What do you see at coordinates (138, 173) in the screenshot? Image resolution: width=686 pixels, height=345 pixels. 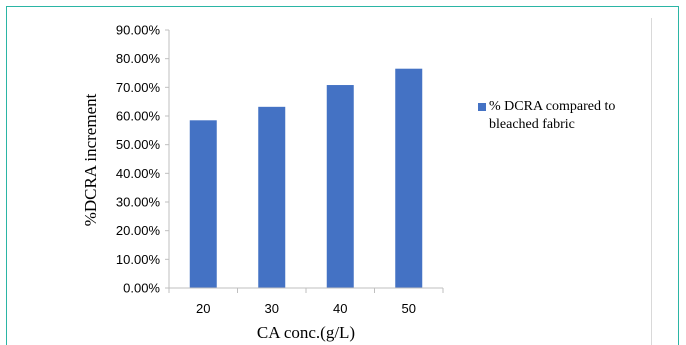 I see `y-tick-label: 40.00%` at bounding box center [138, 173].